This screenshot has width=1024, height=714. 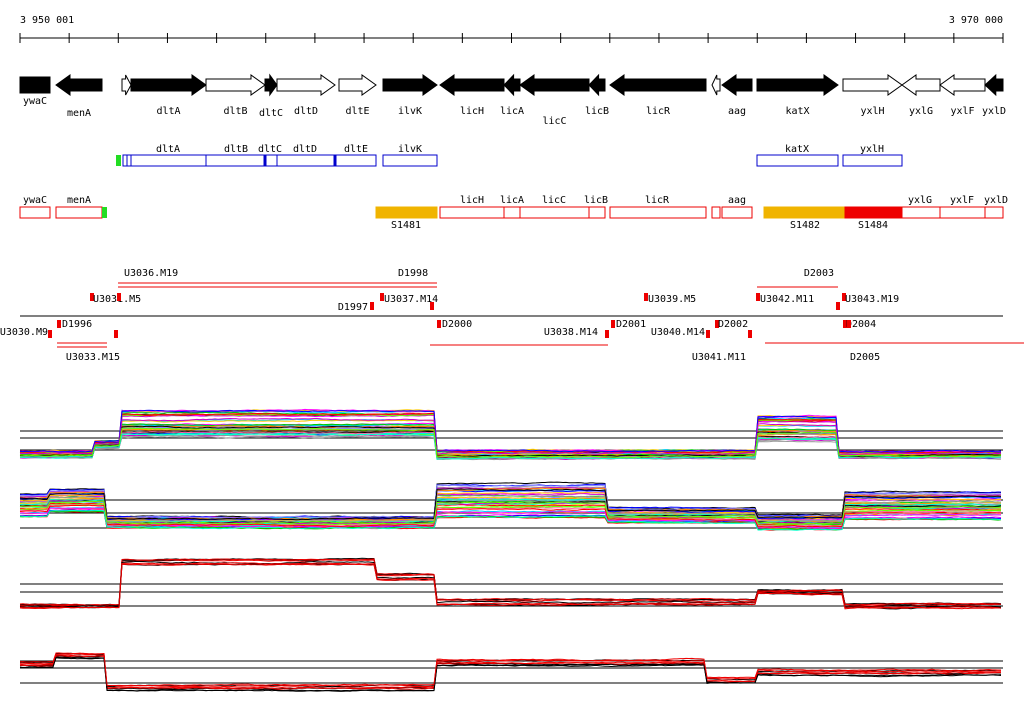 What do you see at coordinates (678, 332) in the screenshot?
I see `transcript-label: U3040.M14` at bounding box center [678, 332].